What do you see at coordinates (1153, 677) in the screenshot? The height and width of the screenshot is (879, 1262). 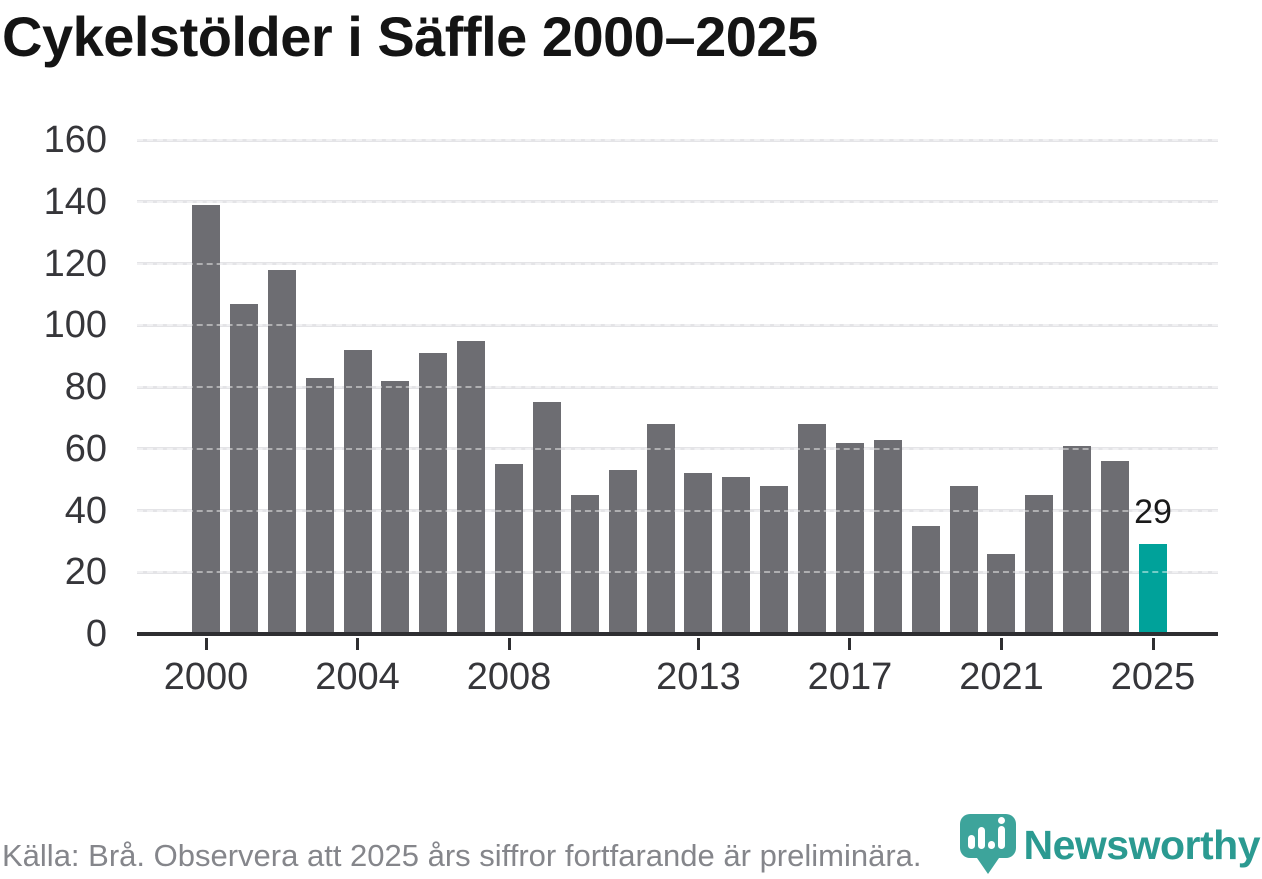 I see `x-tick-label-2025: 2025` at bounding box center [1153, 677].